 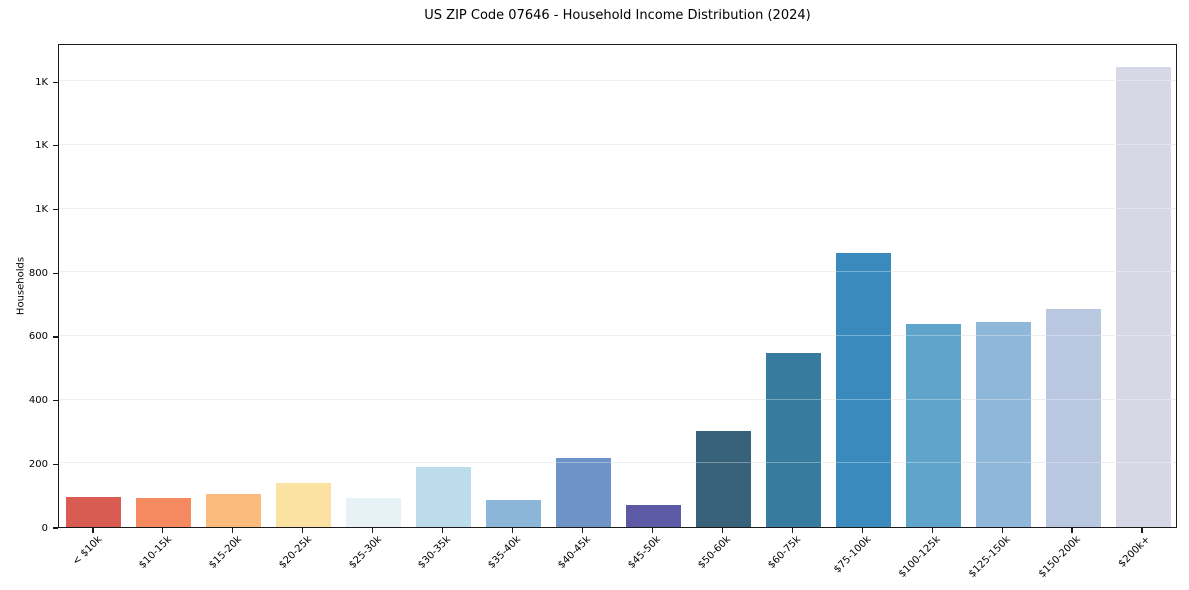 I want to click on bar-45-50k, so click(x=653, y=516).